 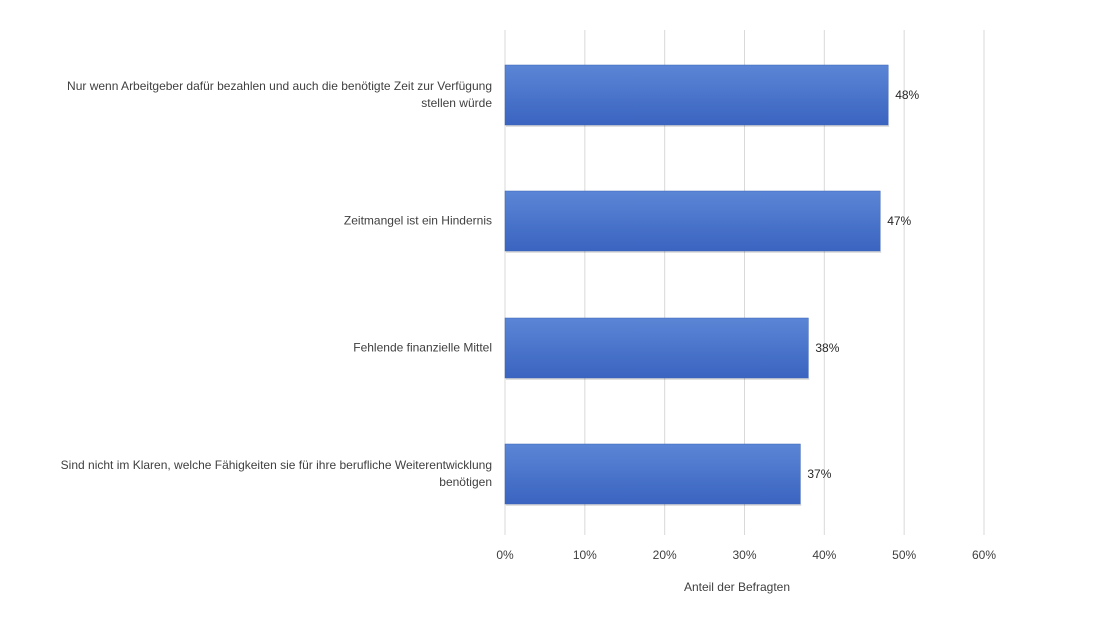 I want to click on x-tick-label: 0%, so click(x=505, y=555).